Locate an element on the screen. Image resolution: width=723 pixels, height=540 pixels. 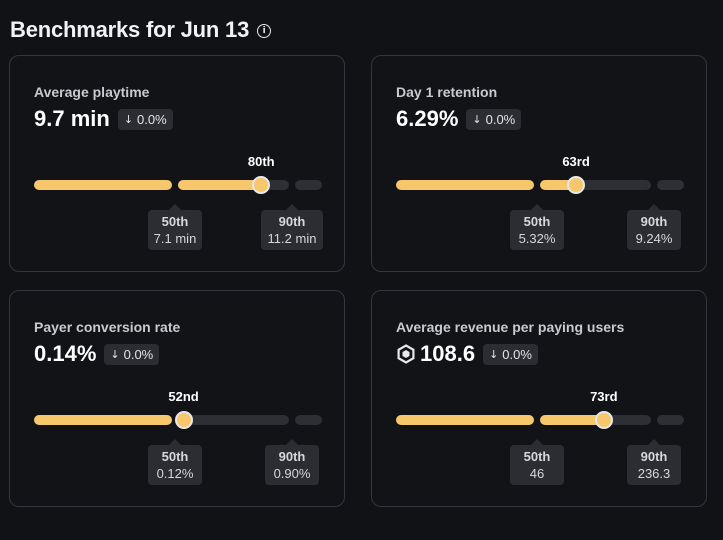
metric-value: 108.6 is located at coordinates (448, 353).